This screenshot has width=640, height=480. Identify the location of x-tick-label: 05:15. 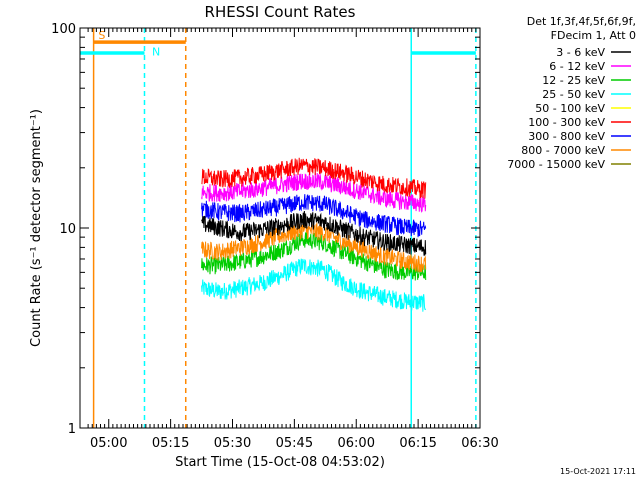
(170, 443).